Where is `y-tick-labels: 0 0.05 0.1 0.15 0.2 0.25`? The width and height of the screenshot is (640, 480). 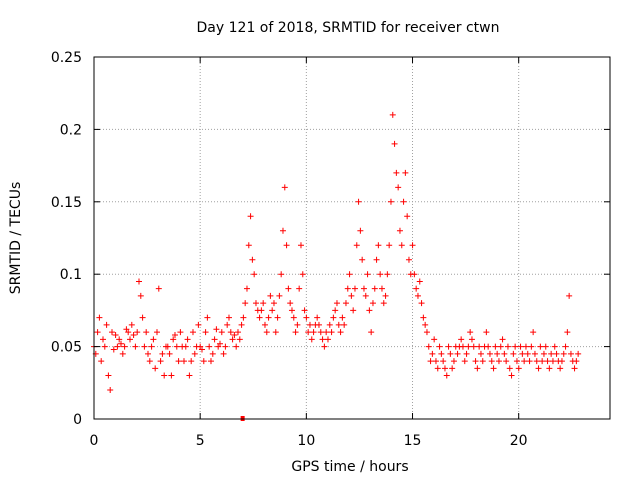
y-tick-labels: 0 0.05 0.1 0.15 0.2 0.25 is located at coordinates (66, 239).